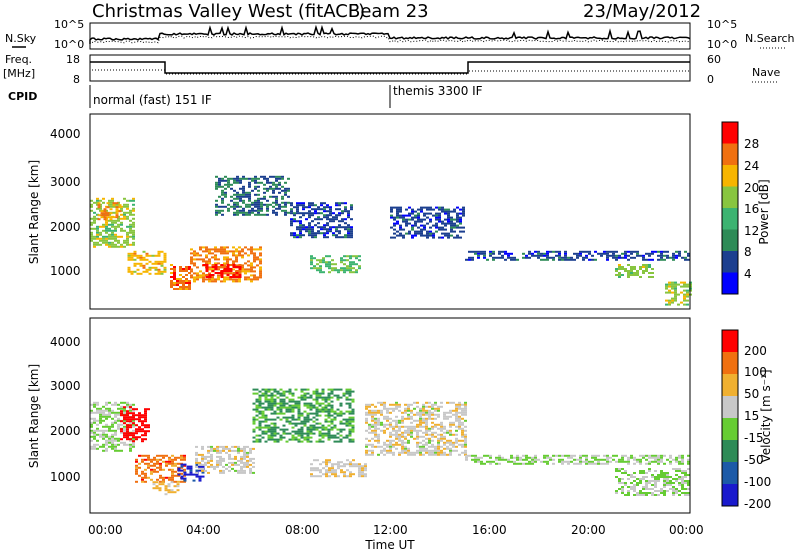 Image resolution: width=800 pixels, height=554 pixels. I want to click on velocity-colorbar-frame, so click(730, 418).